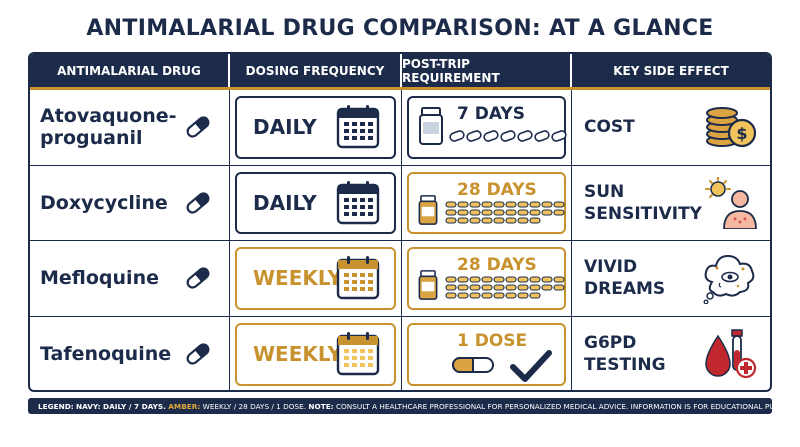 Image resolution: width=800 pixels, height=447 pixels. I want to click on drug-name: Tafenoquine, so click(106, 354).